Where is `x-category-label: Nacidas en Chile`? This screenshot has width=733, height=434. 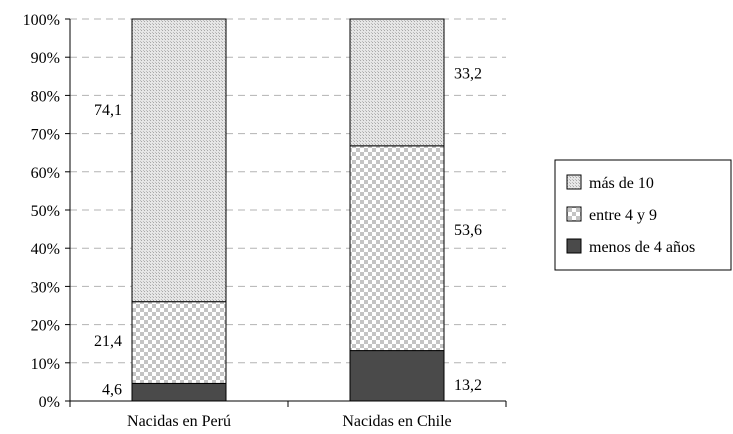
x-category-label: Nacidas en Chile is located at coordinates (396, 421).